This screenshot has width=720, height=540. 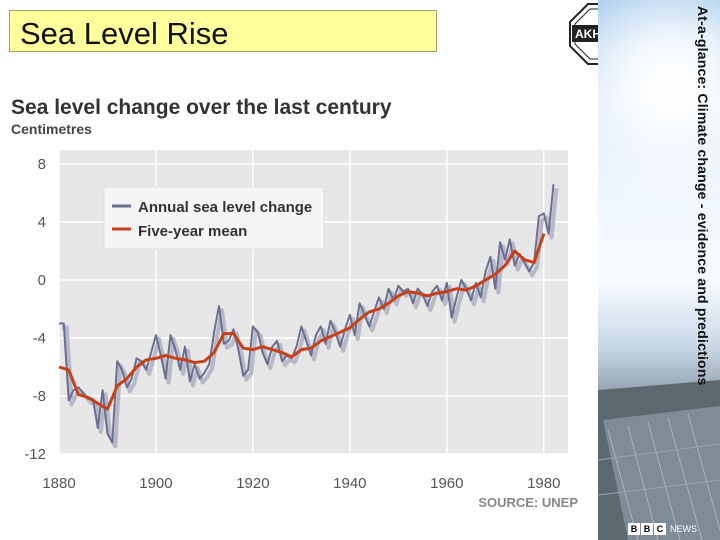 I want to click on y-axis-label: Centimetres, so click(x=51, y=129).